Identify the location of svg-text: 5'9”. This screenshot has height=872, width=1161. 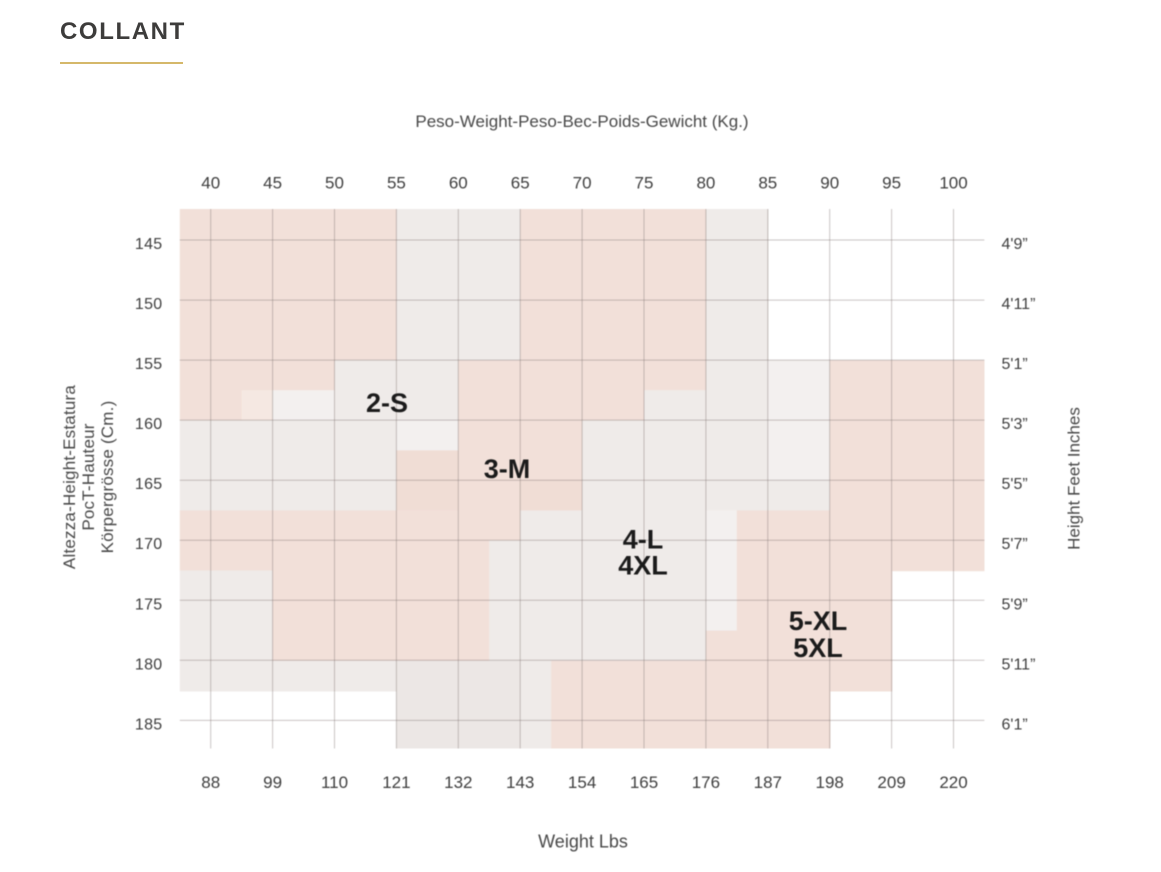
(1015, 604).